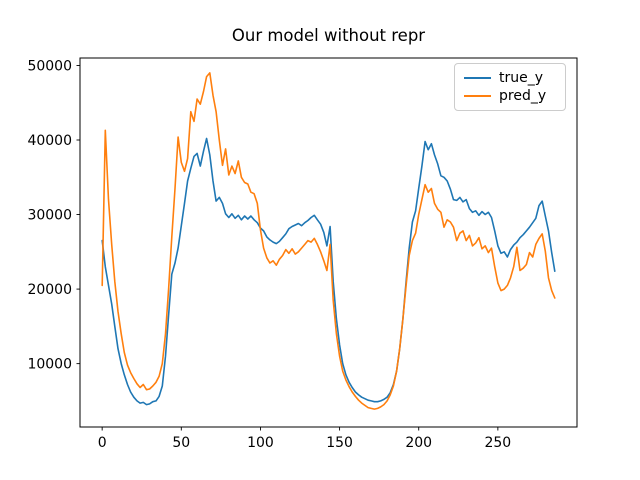 This screenshot has height=480, width=640. Describe the element at coordinates (49, 290) in the screenshot. I see `y-tick-label: 20000` at that location.